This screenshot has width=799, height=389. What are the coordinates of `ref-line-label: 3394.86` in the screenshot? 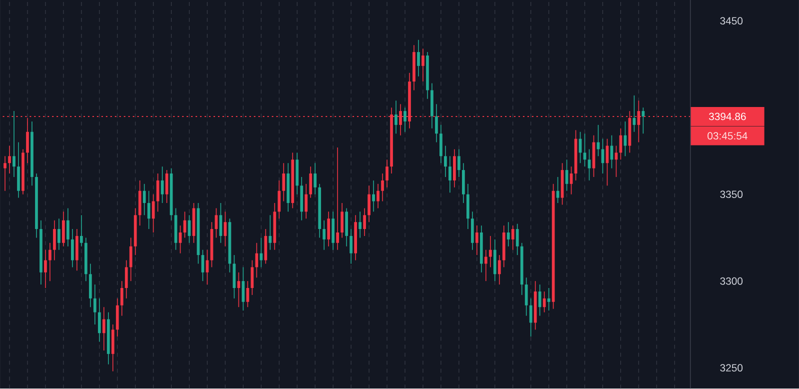 It's located at (727, 116).